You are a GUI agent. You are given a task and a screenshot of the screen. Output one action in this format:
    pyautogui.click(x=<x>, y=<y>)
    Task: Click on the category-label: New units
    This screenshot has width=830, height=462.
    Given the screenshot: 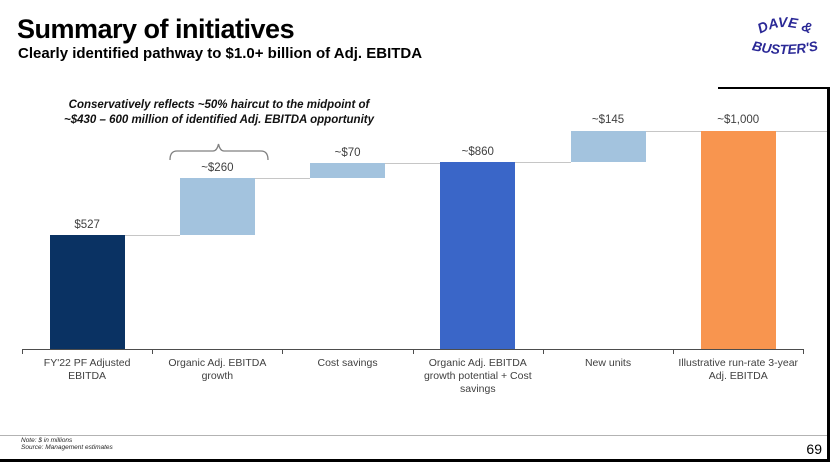 What is the action you would take?
    pyautogui.click(x=608, y=363)
    